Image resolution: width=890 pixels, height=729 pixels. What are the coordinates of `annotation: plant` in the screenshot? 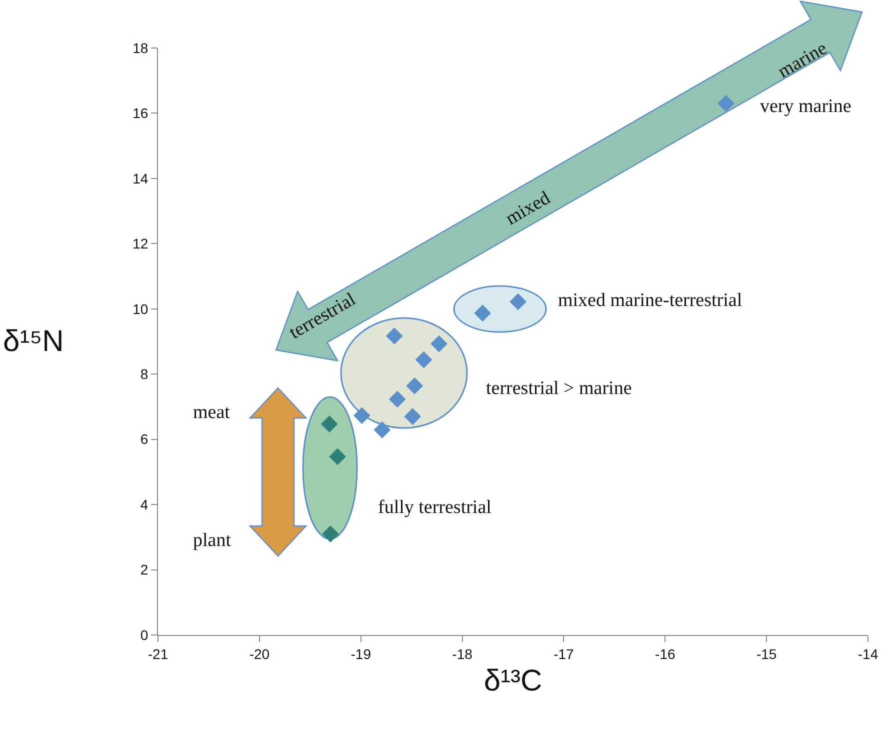 It's located at (212, 540).